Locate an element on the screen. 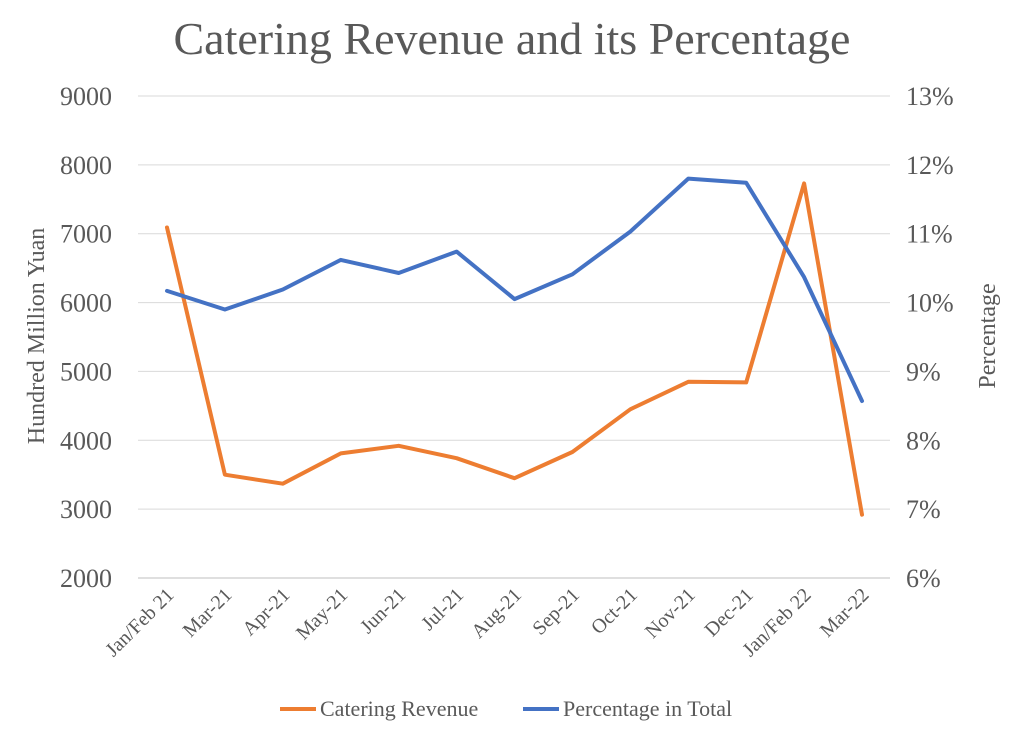  right-tick-label: 10% is located at coordinates (930, 303).